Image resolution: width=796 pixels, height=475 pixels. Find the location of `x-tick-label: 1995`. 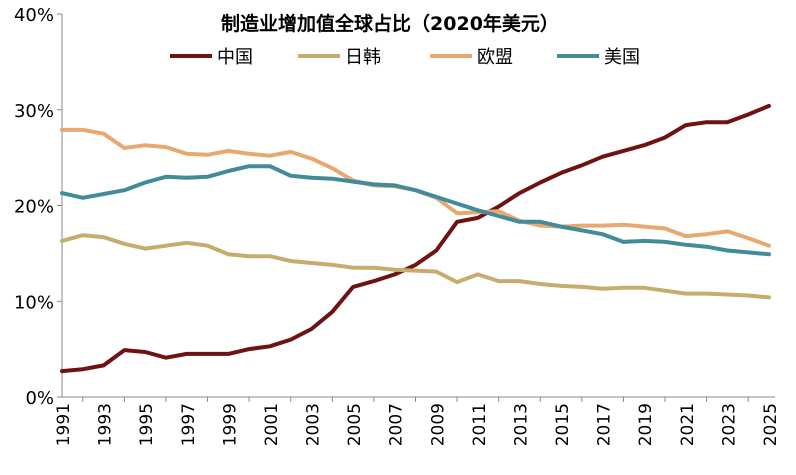

x-tick-label: 1995 is located at coordinates (147, 424).